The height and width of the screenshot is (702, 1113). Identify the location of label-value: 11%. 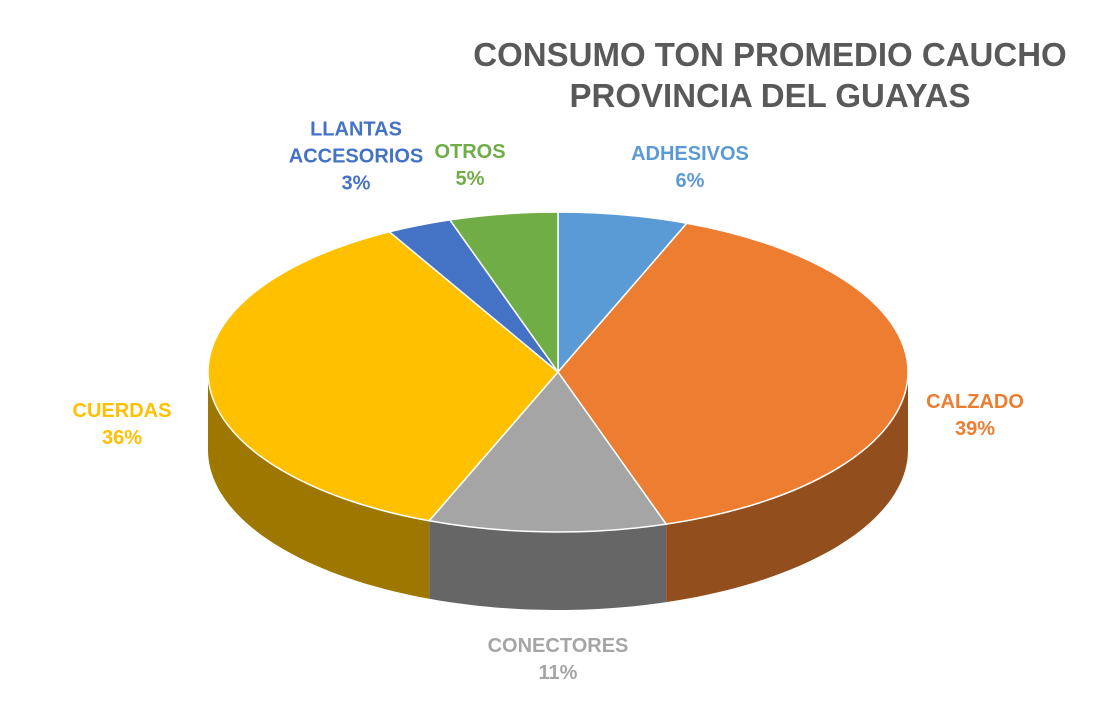
(558, 673).